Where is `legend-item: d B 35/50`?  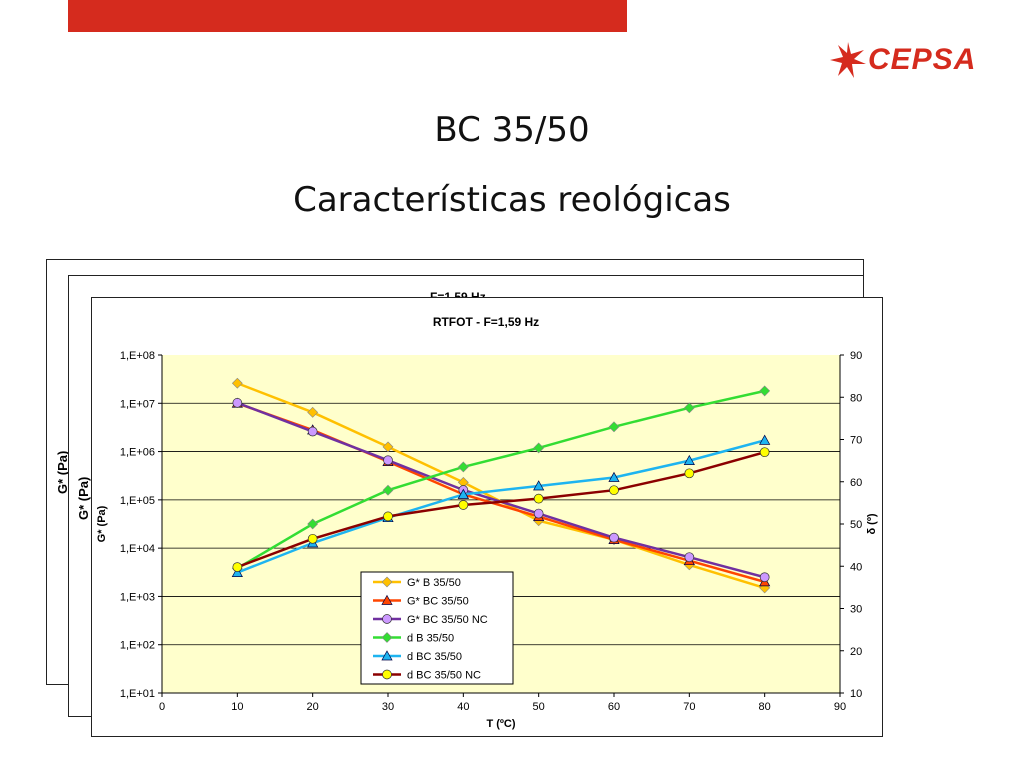
legend-item: d B 35/50 is located at coordinates (413, 638).